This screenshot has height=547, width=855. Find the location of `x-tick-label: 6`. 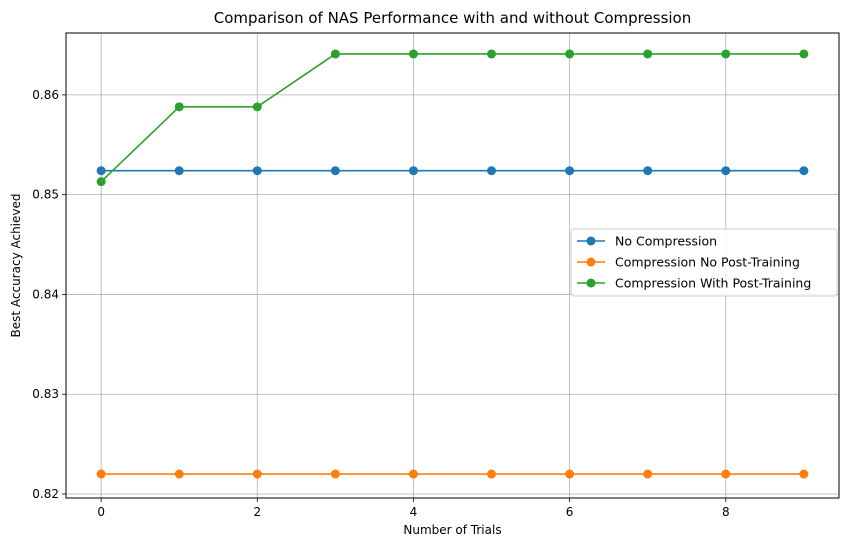

x-tick-label: 6 is located at coordinates (570, 512).